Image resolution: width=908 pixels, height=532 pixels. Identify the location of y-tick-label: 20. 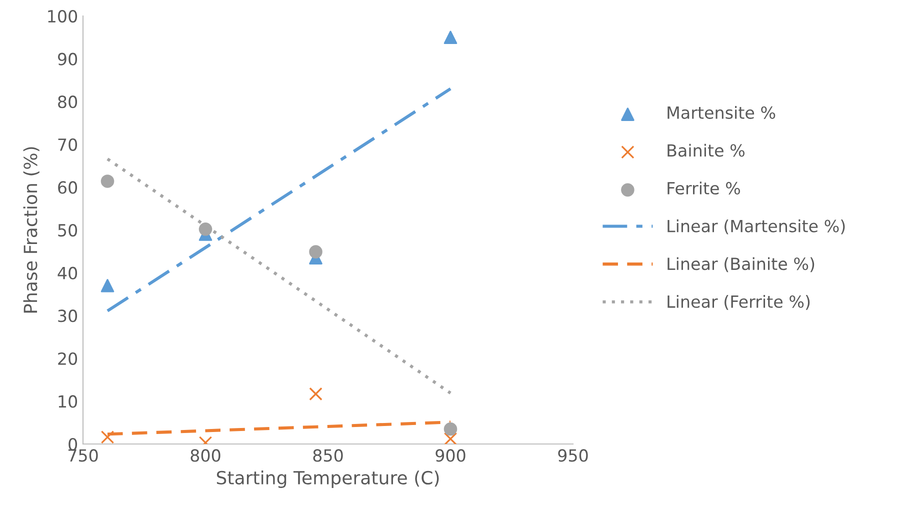
(68, 358).